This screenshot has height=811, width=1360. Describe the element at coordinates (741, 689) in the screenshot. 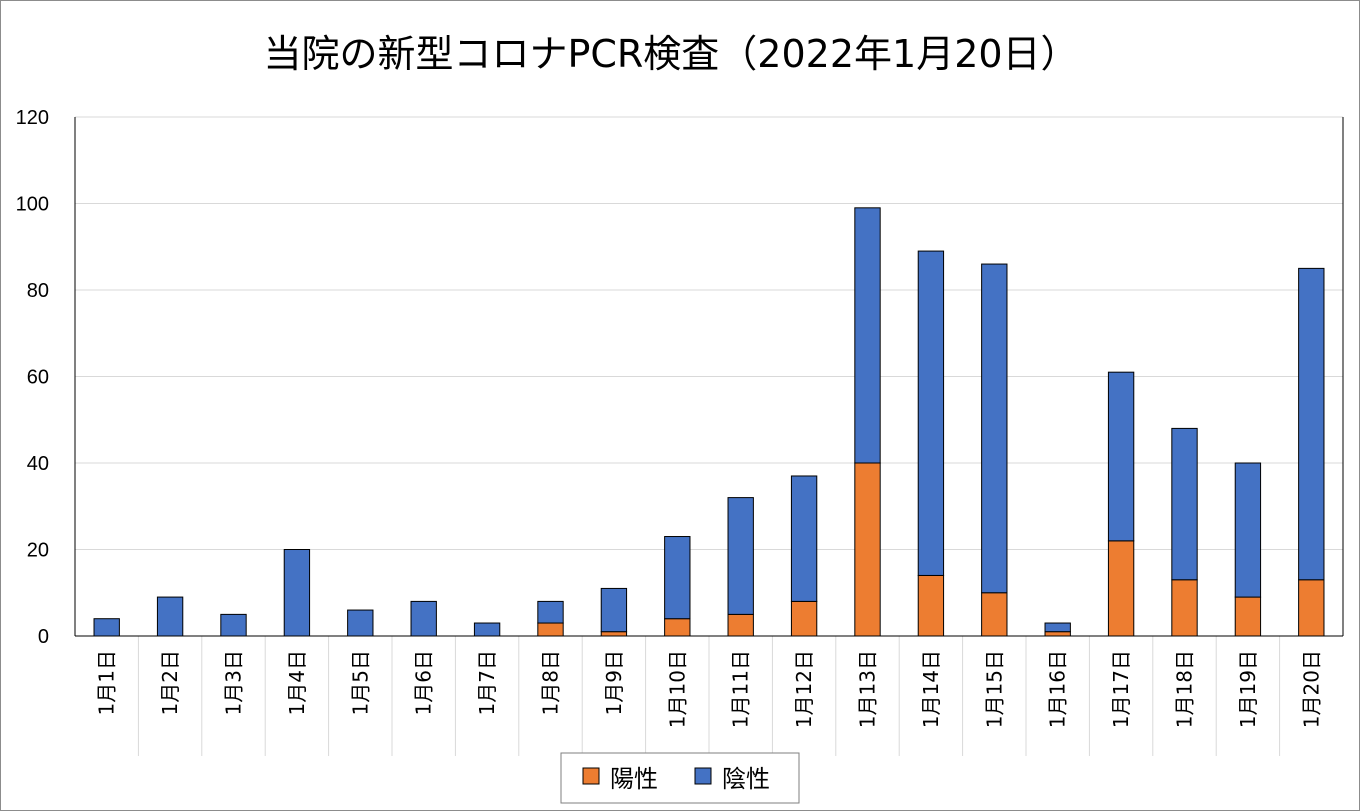

I see `x-tick-label: 1月11日` at that location.